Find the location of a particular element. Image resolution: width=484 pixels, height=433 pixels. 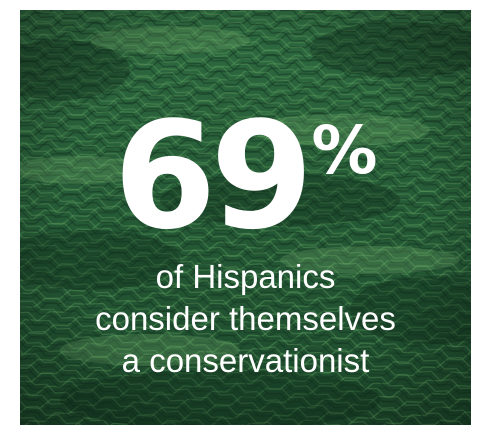

caption-line-2: consider themselves is located at coordinates (245, 318).